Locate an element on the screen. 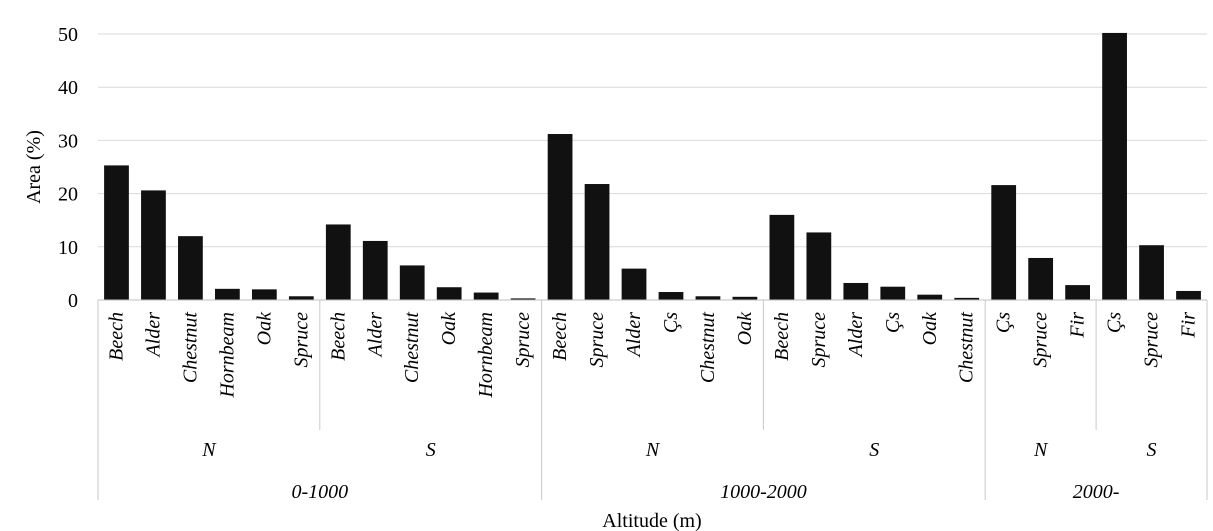  y-tick-label: 50 is located at coordinates (68, 35).